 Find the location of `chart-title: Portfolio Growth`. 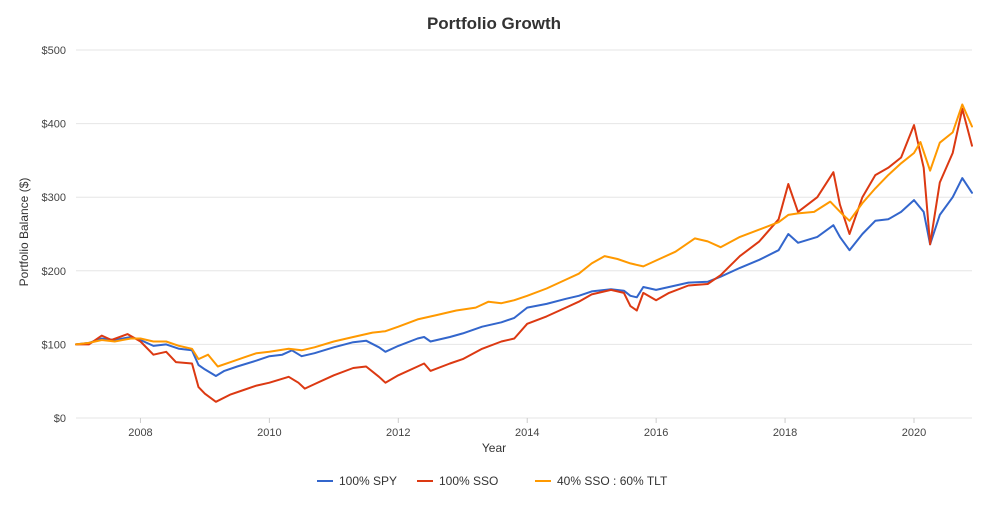

chart-title: Portfolio Growth is located at coordinates (494, 23).